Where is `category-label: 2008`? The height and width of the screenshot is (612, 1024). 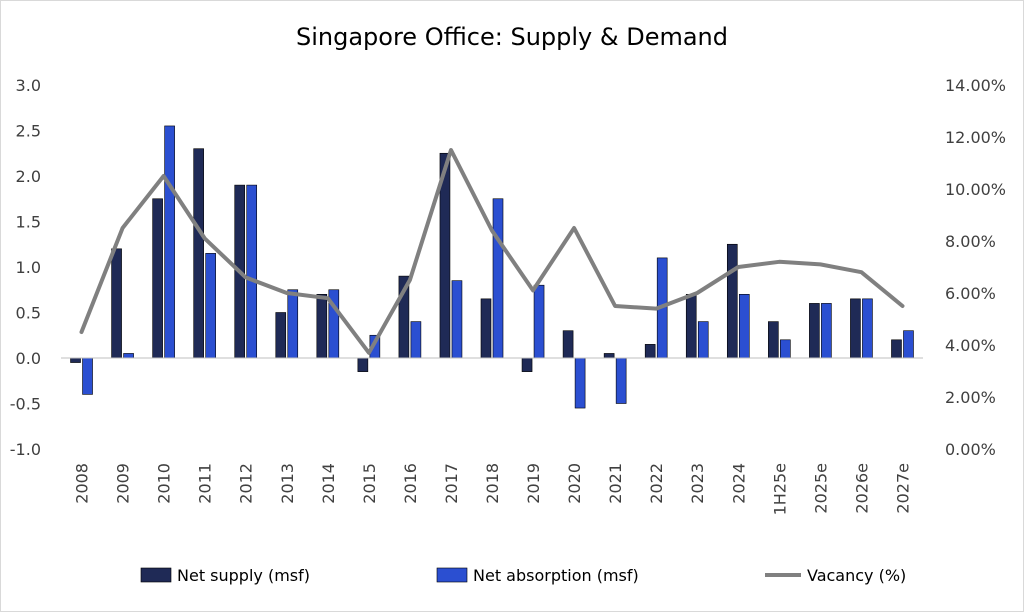
category-label: 2008 is located at coordinates (82, 483).